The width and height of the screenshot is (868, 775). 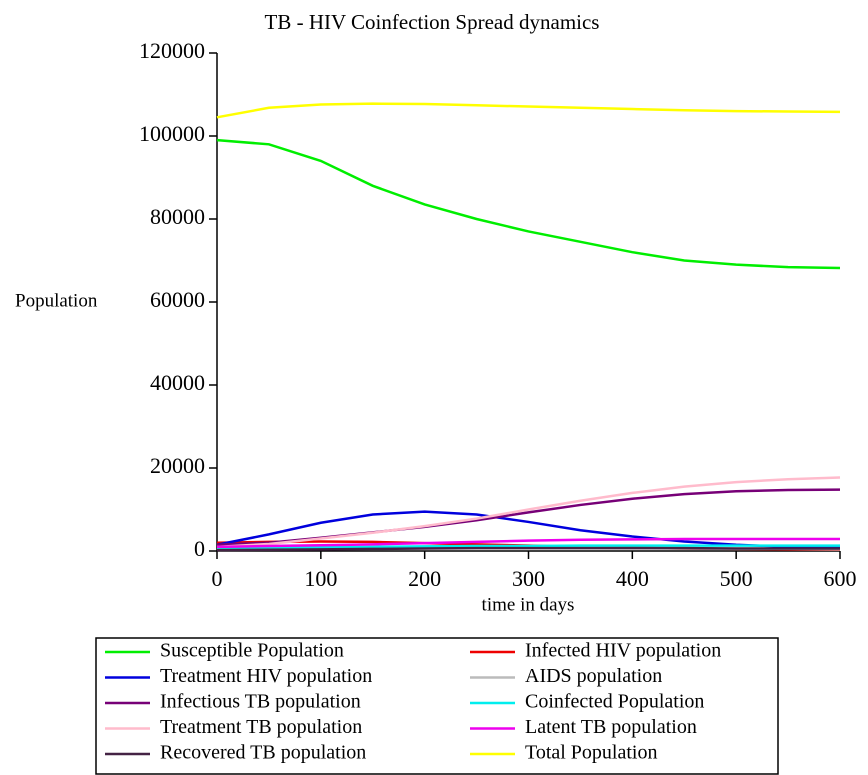 What do you see at coordinates (217, 578) in the screenshot?
I see `x-tick-label: 0` at bounding box center [217, 578].